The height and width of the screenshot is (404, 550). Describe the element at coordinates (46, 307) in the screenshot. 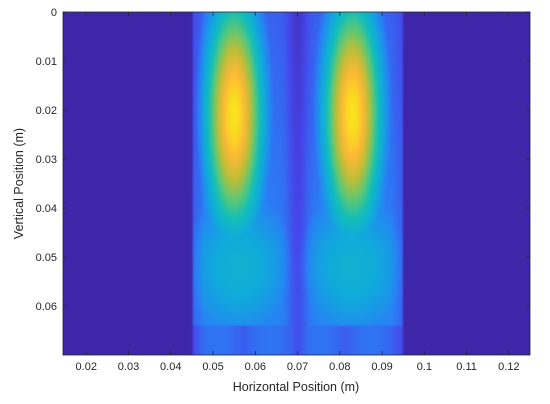

I see `y-tick-label: 0.06` at that location.